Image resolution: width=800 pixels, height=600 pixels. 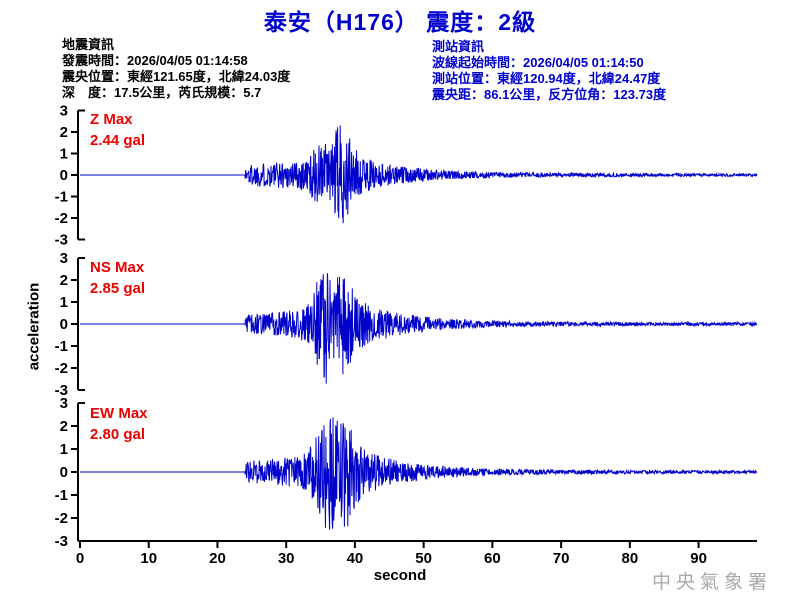 What do you see at coordinates (286, 558) in the screenshot?
I see `x-tick-label-30: 30` at bounding box center [286, 558].